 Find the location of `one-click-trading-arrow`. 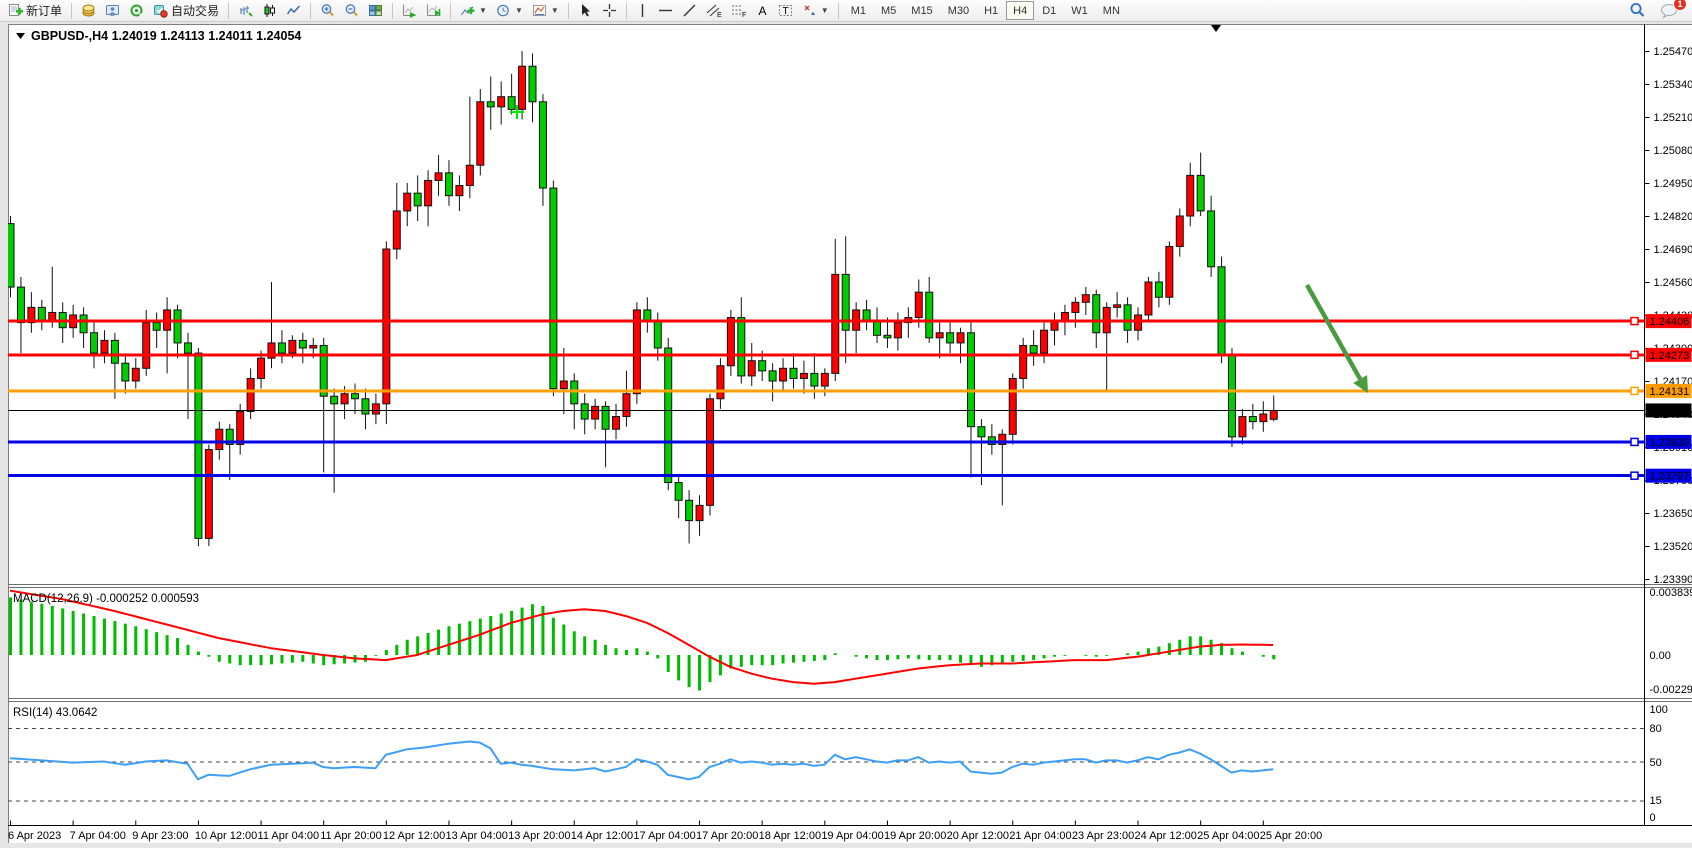

one-click-trading-arrow is located at coordinates (20, 36).